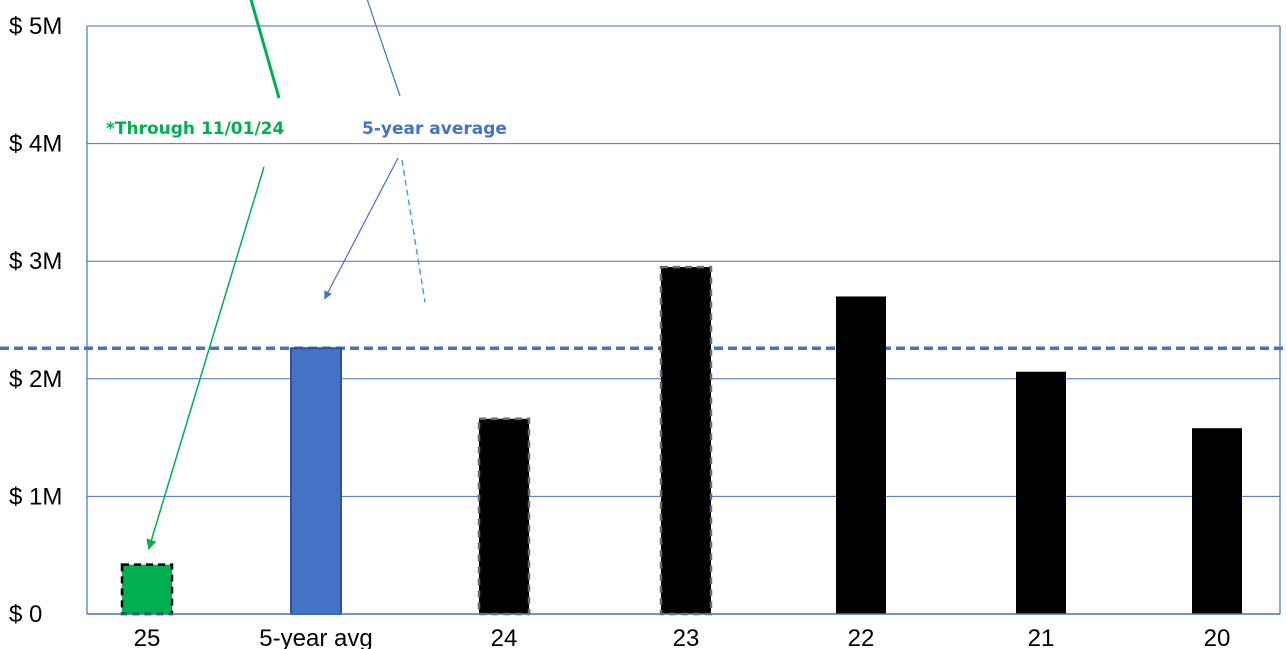  What do you see at coordinates (361, 228) in the screenshot?
I see `average-arrow` at bounding box center [361, 228].